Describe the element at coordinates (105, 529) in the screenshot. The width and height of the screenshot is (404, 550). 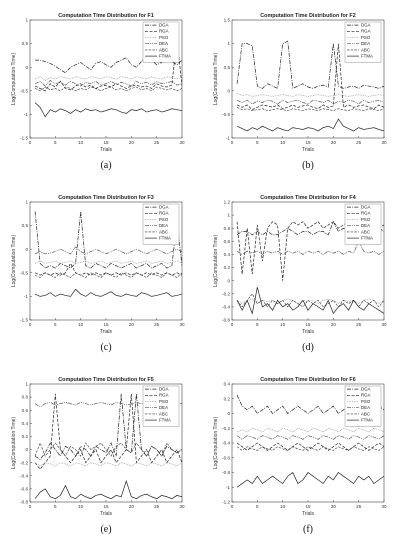
I see `panel-caption: (e)` at that location.